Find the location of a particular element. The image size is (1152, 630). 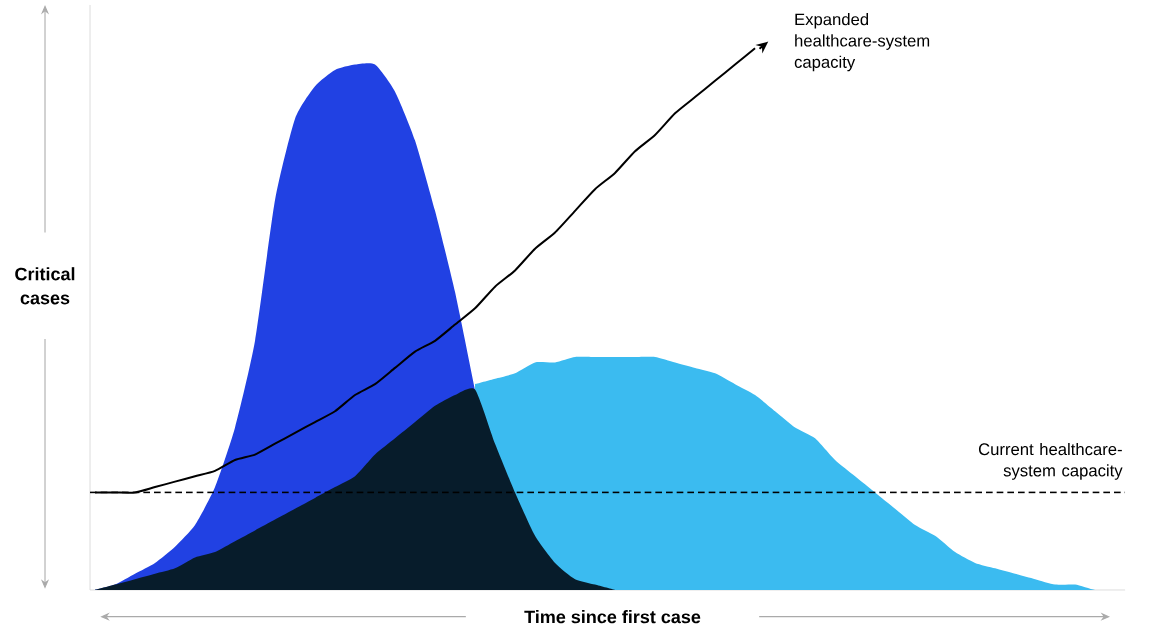

legend-label: Expanded healthcare-system capacity is located at coordinates (862, 42).